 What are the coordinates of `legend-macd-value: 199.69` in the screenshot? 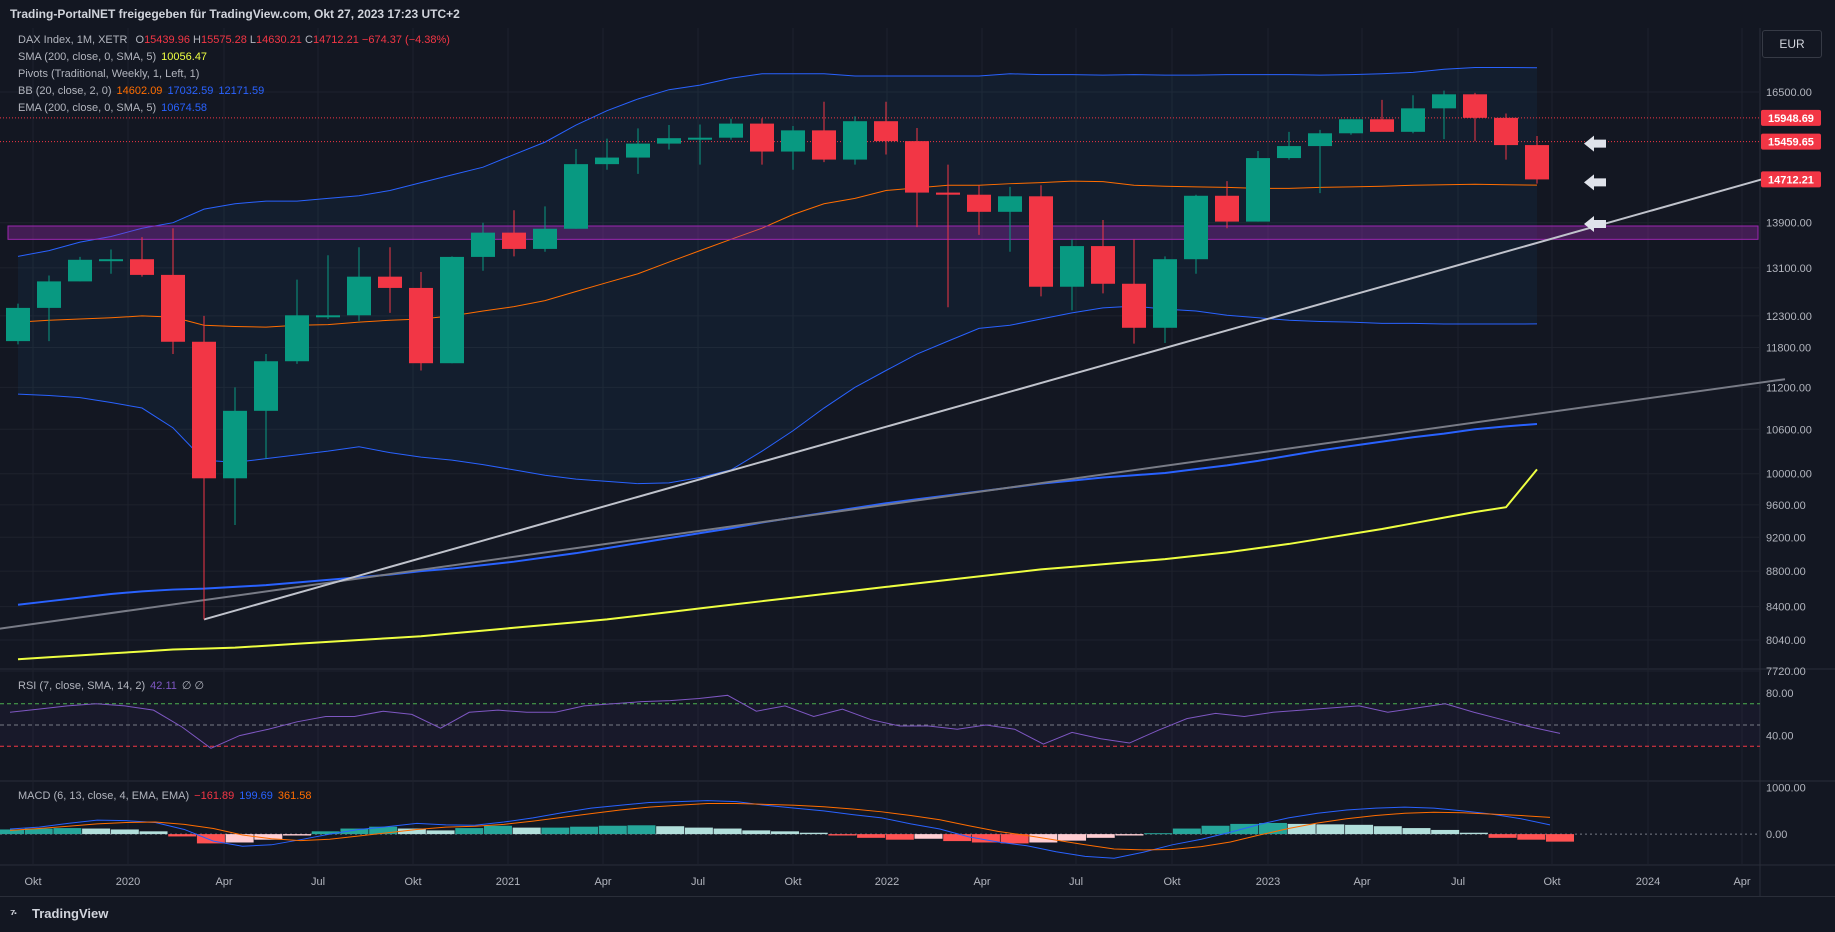 It's located at (256, 796).